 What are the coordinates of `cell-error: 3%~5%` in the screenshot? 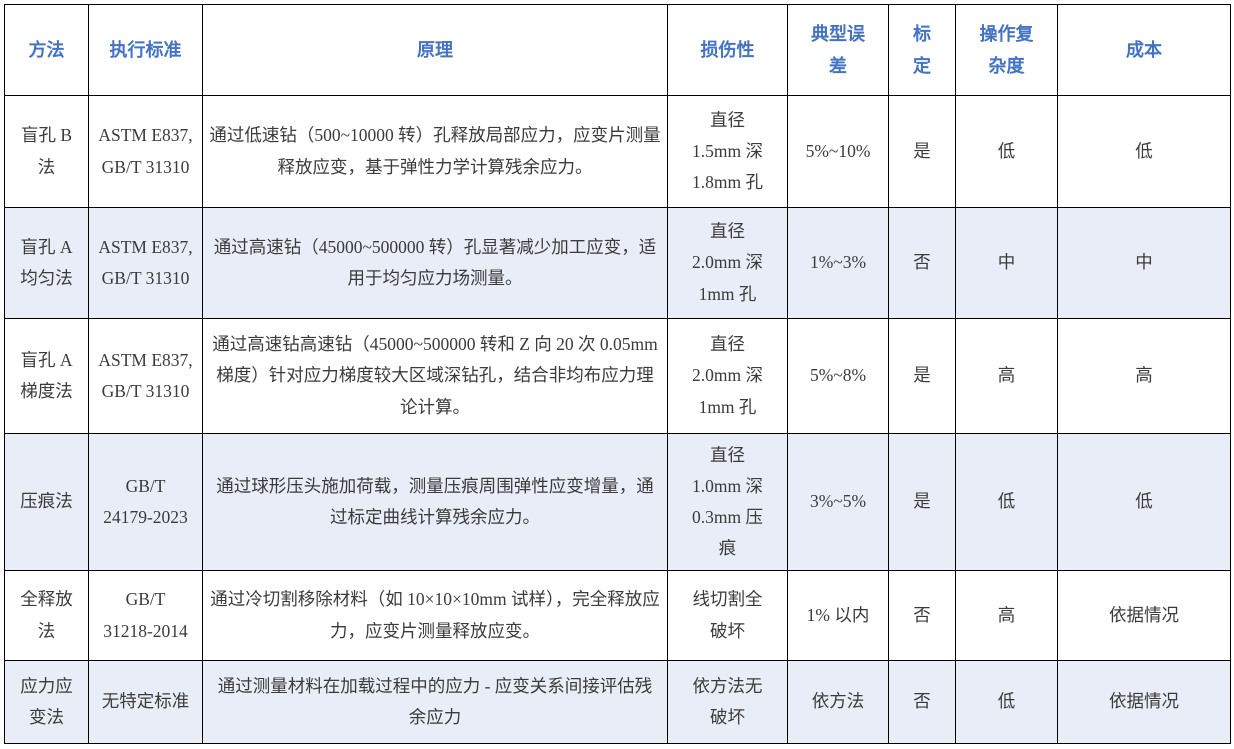 It's located at (838, 502).